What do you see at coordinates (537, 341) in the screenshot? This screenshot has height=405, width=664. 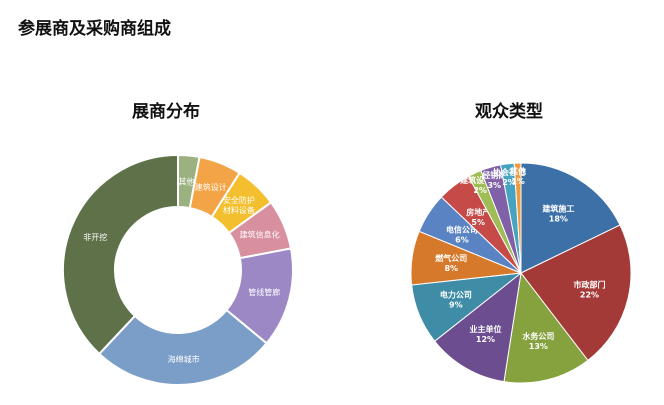 I see `pie-slice-label: 水务公司 13%` at bounding box center [537, 341].